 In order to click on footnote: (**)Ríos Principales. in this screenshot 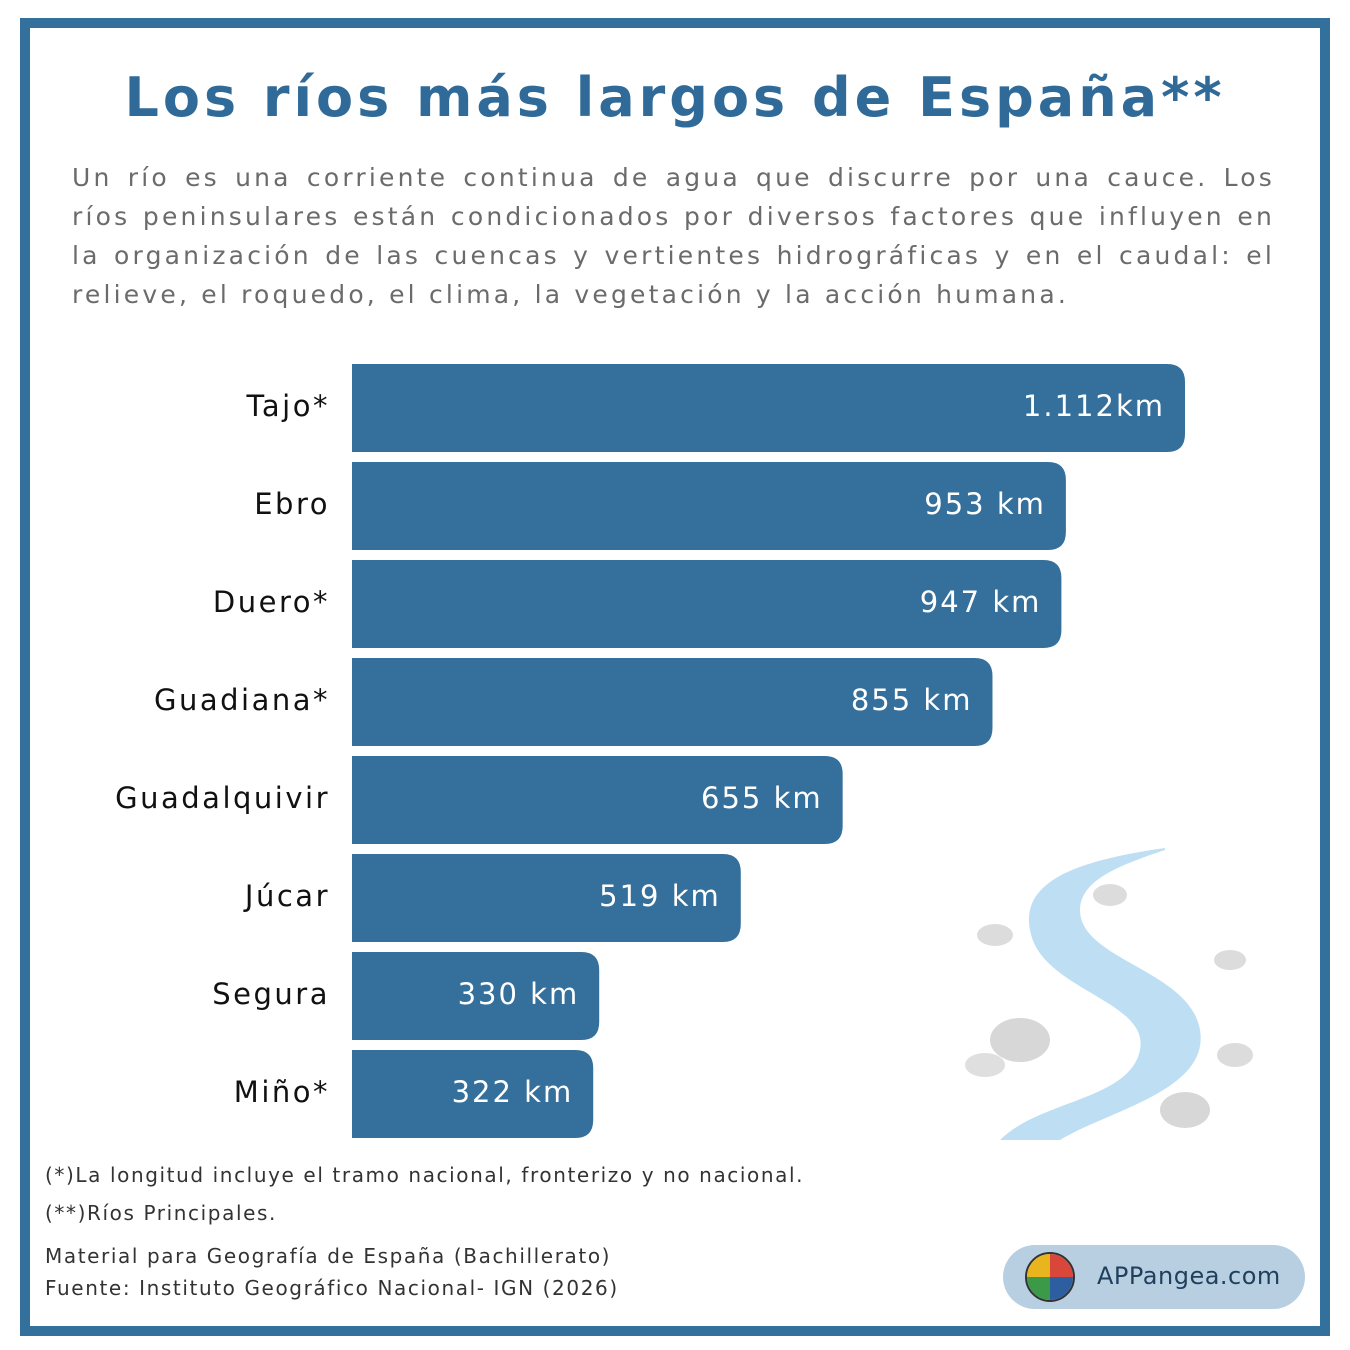, I will do `click(161, 1213)`.